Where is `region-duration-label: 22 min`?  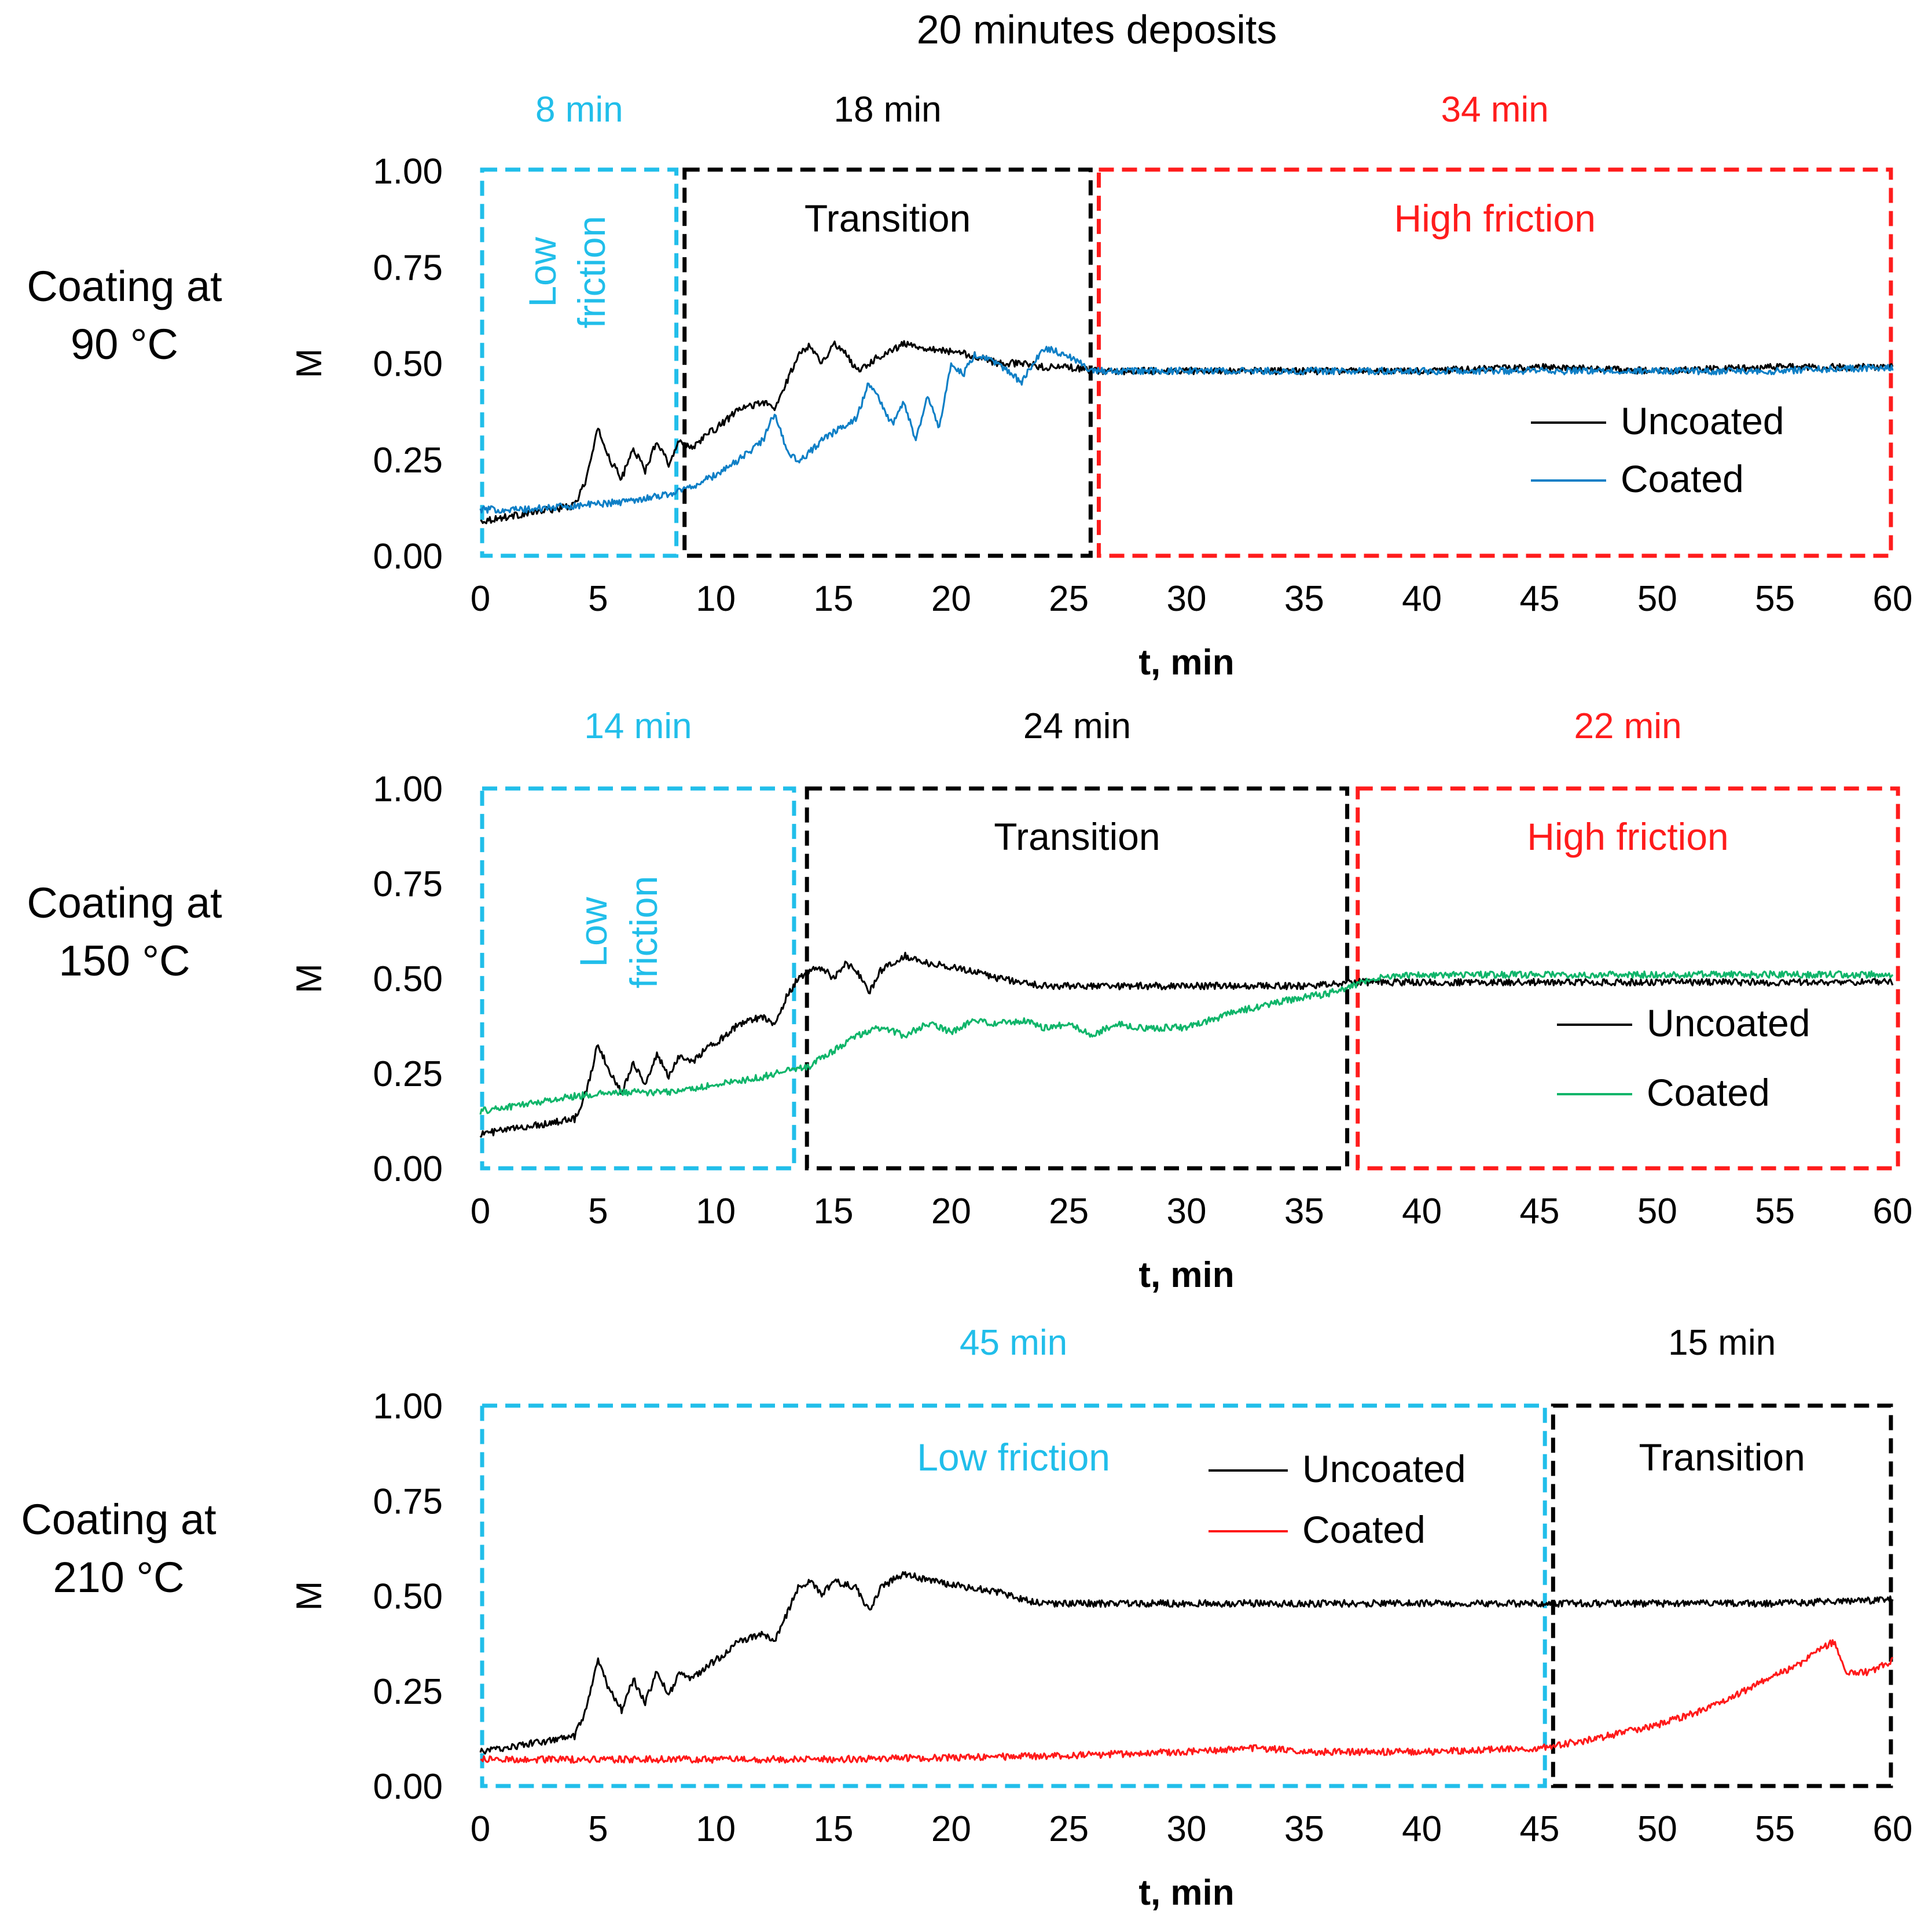
region-duration-label: 22 min is located at coordinates (1627, 726).